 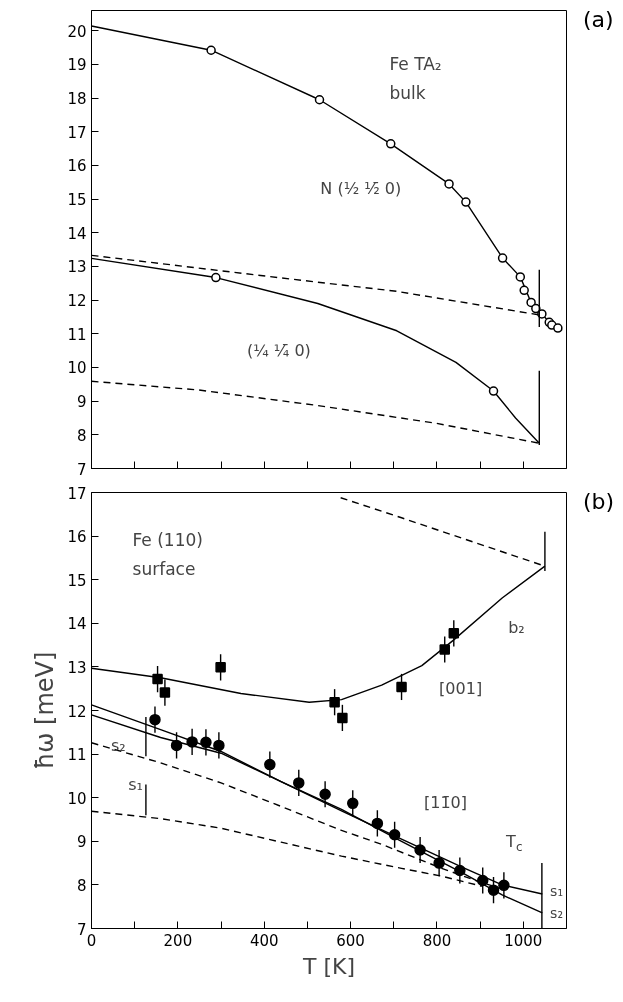 I want to click on y-tick-label: 19, so click(x=77, y=65).